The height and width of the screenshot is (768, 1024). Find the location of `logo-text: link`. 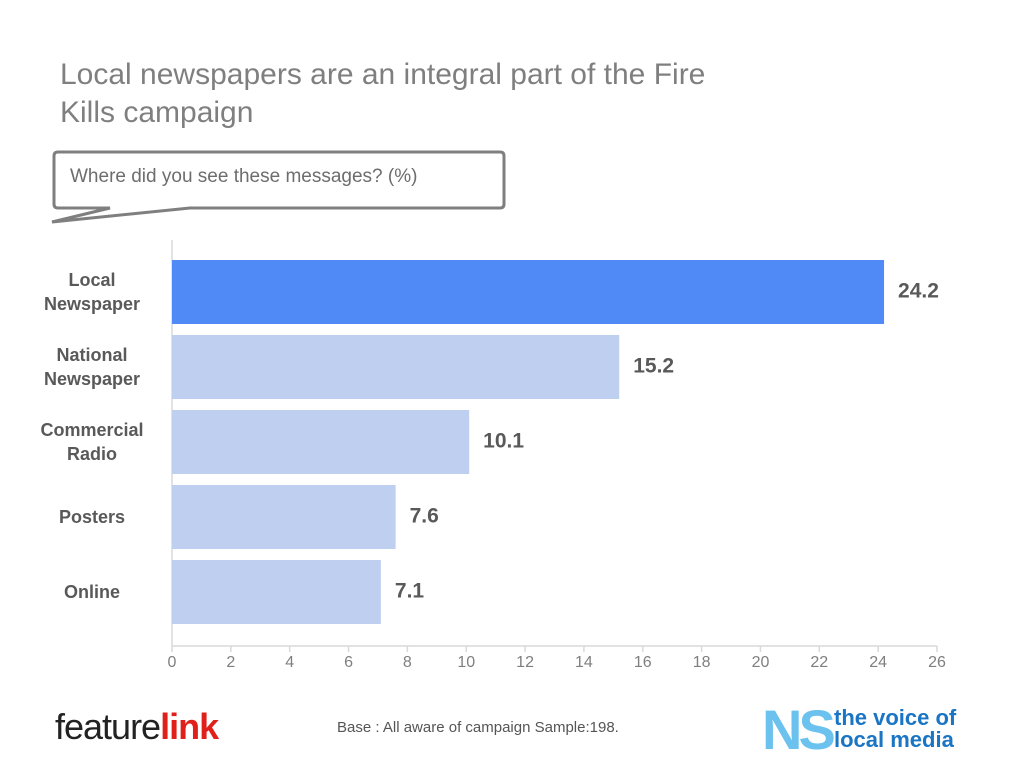

logo-text: link is located at coordinates (189, 726).